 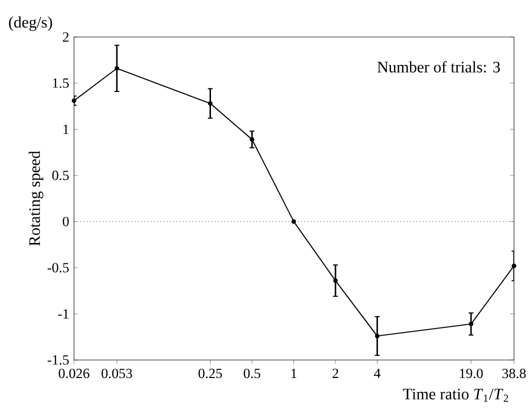 I want to click on text: (deg/s), so click(x=30, y=23).